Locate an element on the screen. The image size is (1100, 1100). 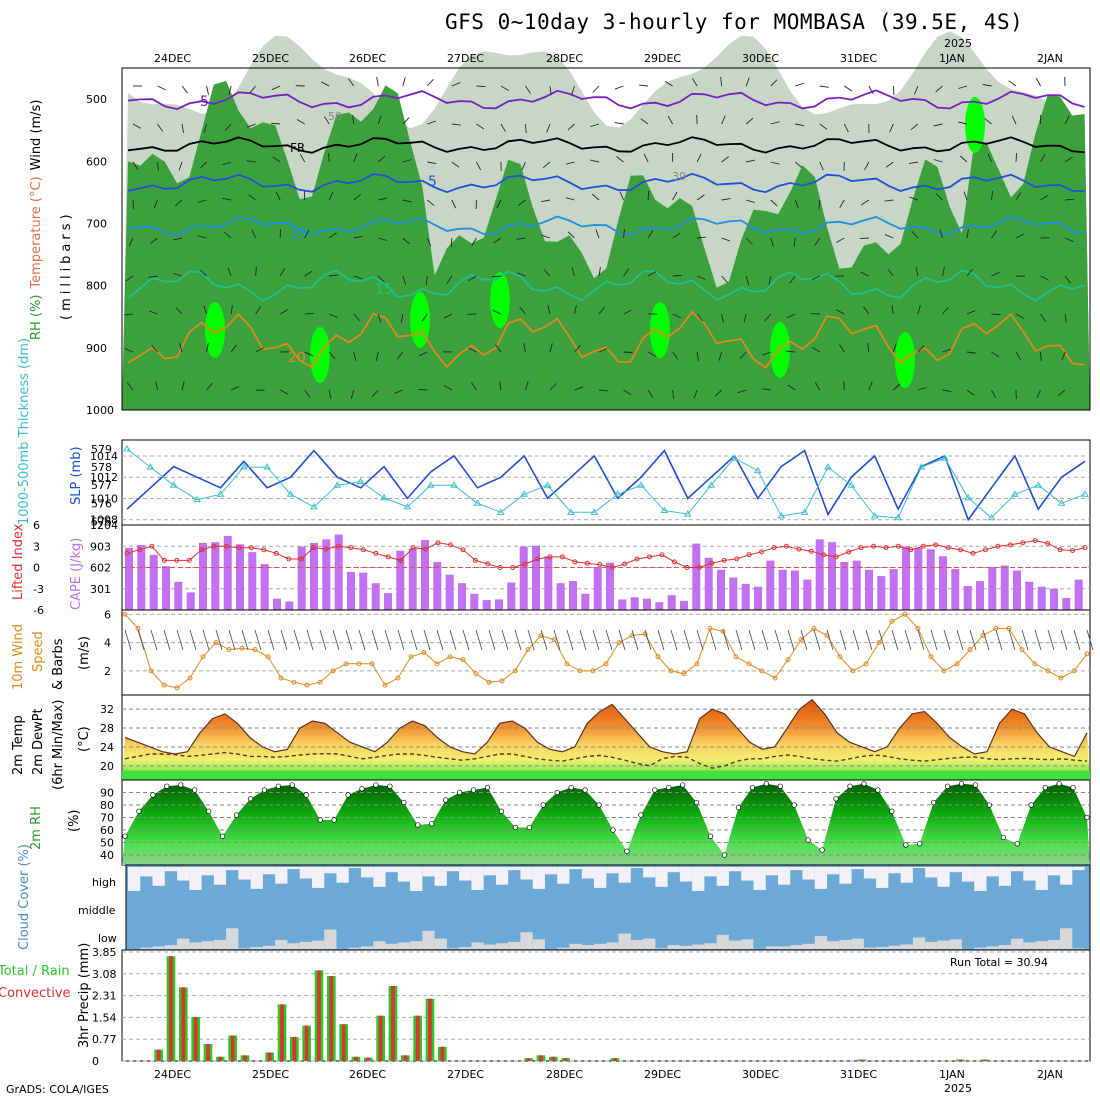
thickness-tick: 578 is located at coordinates (101, 467).